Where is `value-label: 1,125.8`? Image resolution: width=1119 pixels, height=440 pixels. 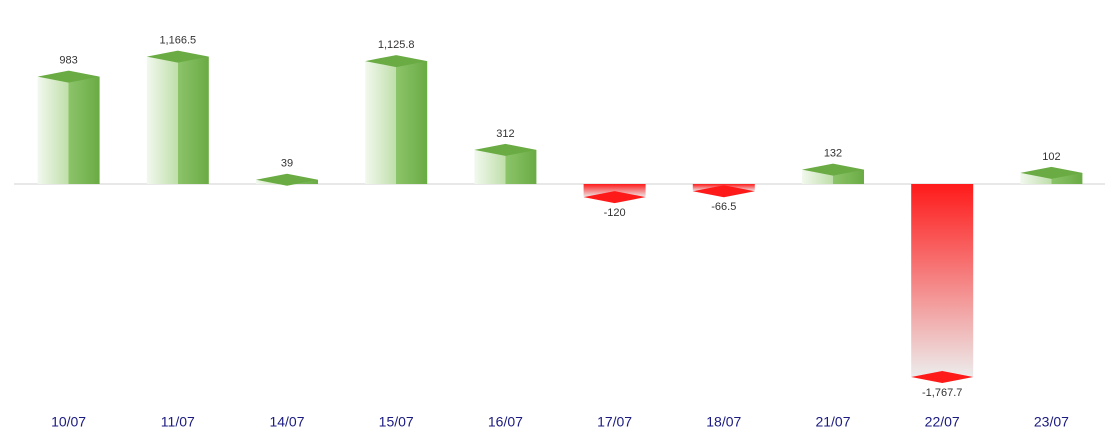 value-label: 1,125.8 is located at coordinates (396, 45).